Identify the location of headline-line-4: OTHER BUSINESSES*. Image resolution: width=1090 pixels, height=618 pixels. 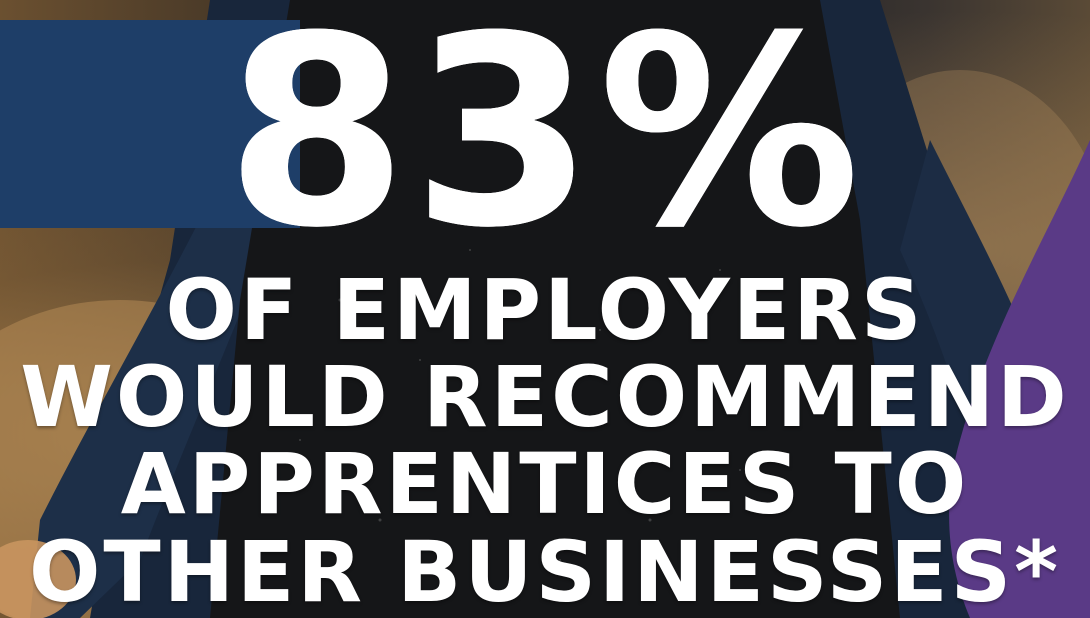
(544, 570).